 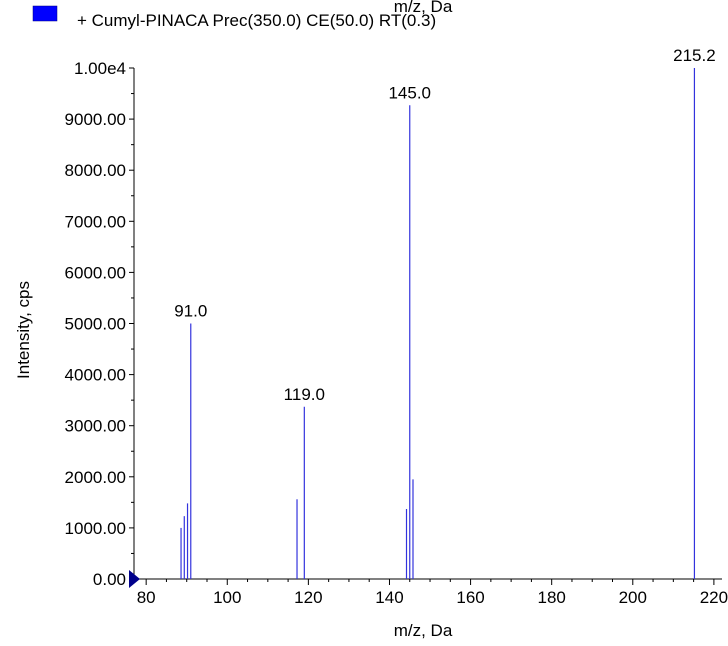 I want to click on peak-label: 145.0, so click(x=409, y=92).